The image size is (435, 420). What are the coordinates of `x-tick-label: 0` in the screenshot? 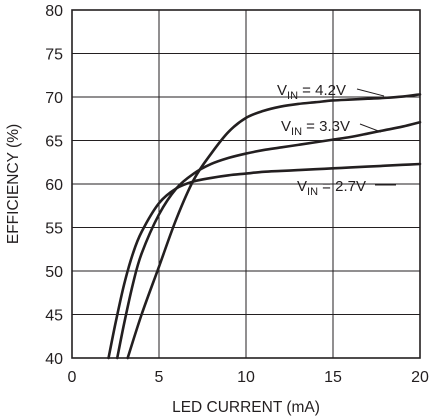 It's located at (72, 377).